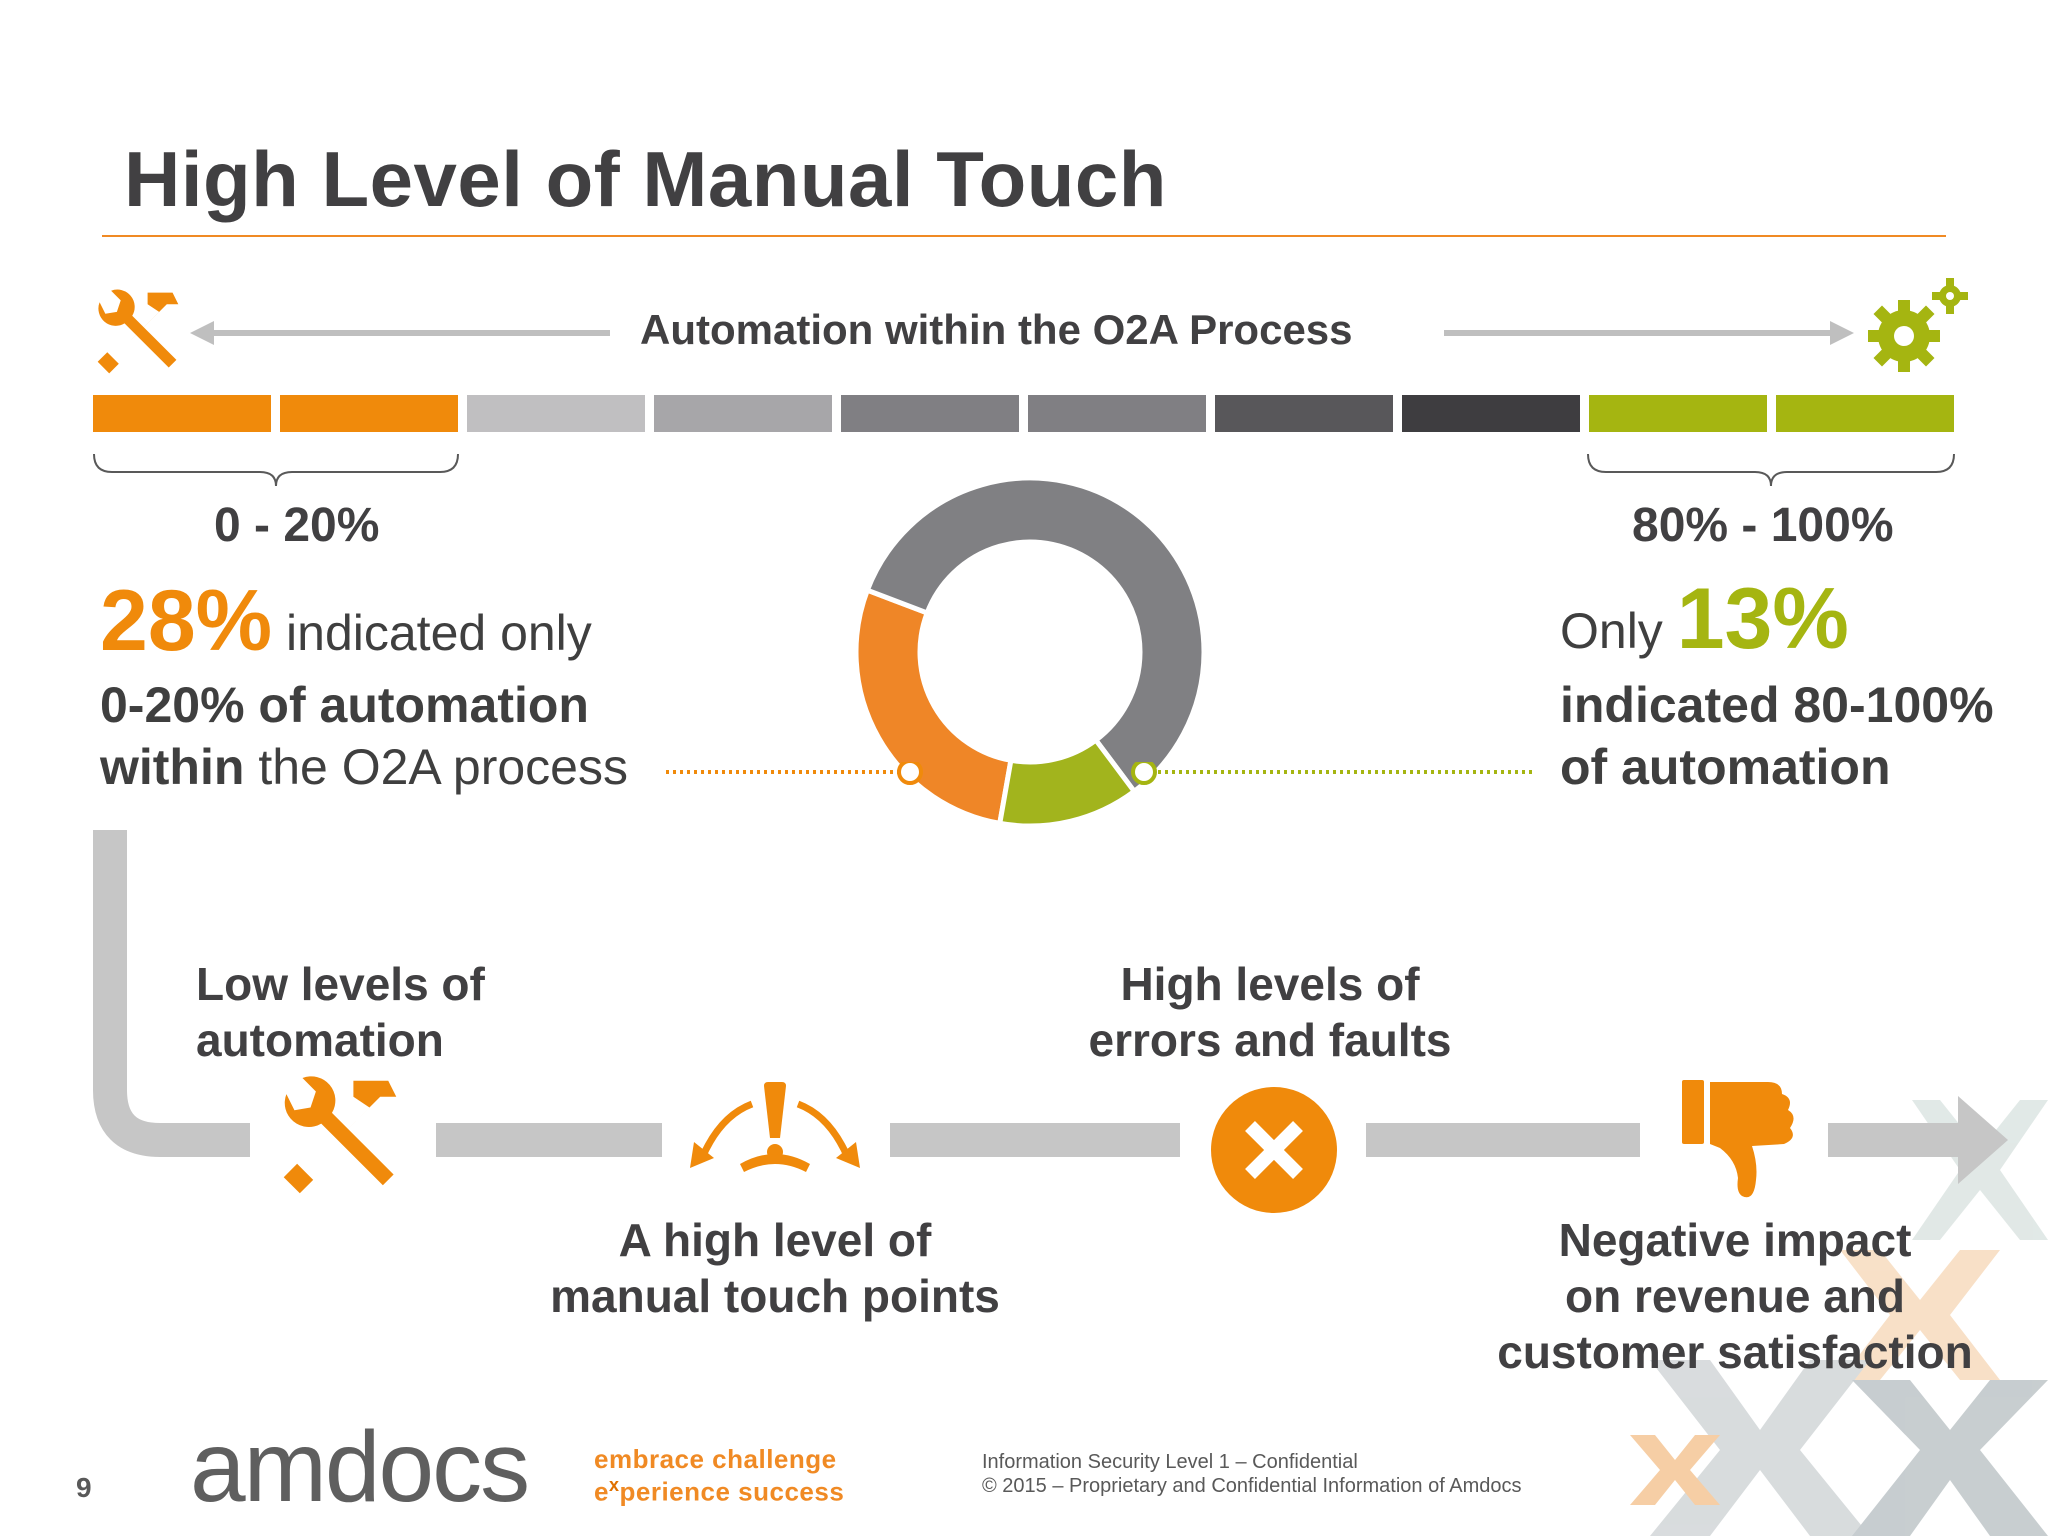 The width and height of the screenshot is (2048, 1536). What do you see at coordinates (186, 621) in the screenshot?
I see `left-stat-value: 28%` at bounding box center [186, 621].